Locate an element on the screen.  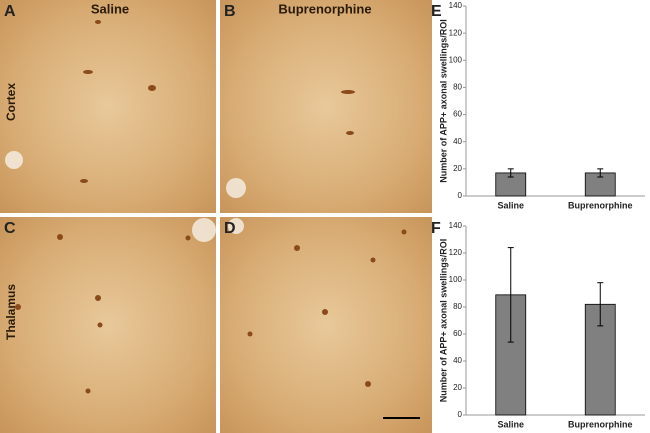
row-label: Thalamus is located at coordinates (11, 312).